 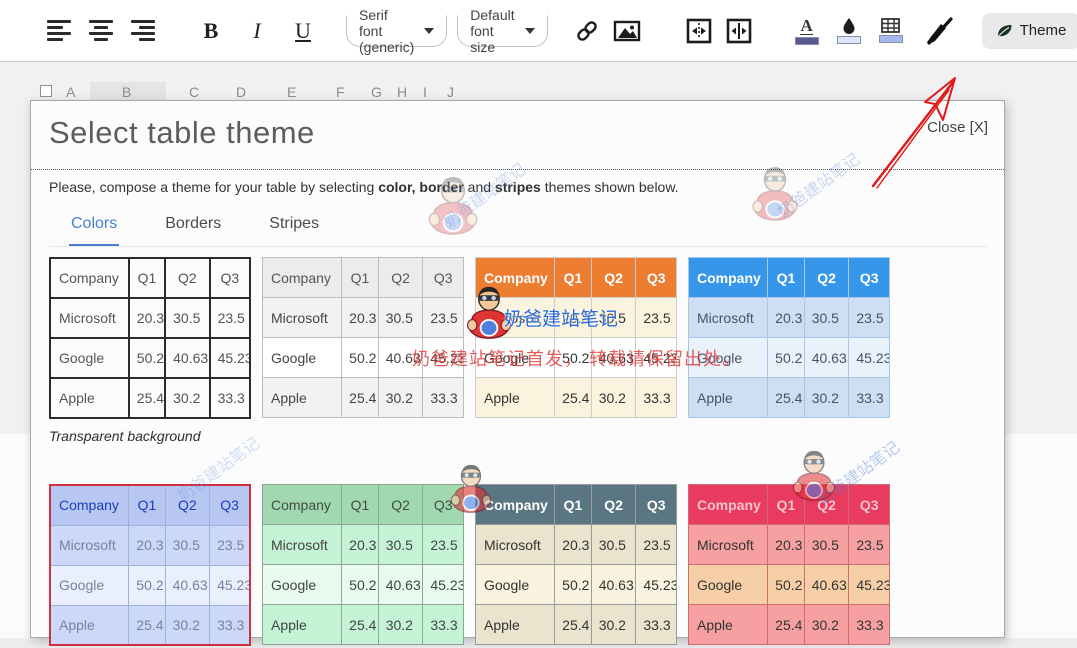 What do you see at coordinates (127, 92) in the screenshot?
I see `column-header-B: B` at bounding box center [127, 92].